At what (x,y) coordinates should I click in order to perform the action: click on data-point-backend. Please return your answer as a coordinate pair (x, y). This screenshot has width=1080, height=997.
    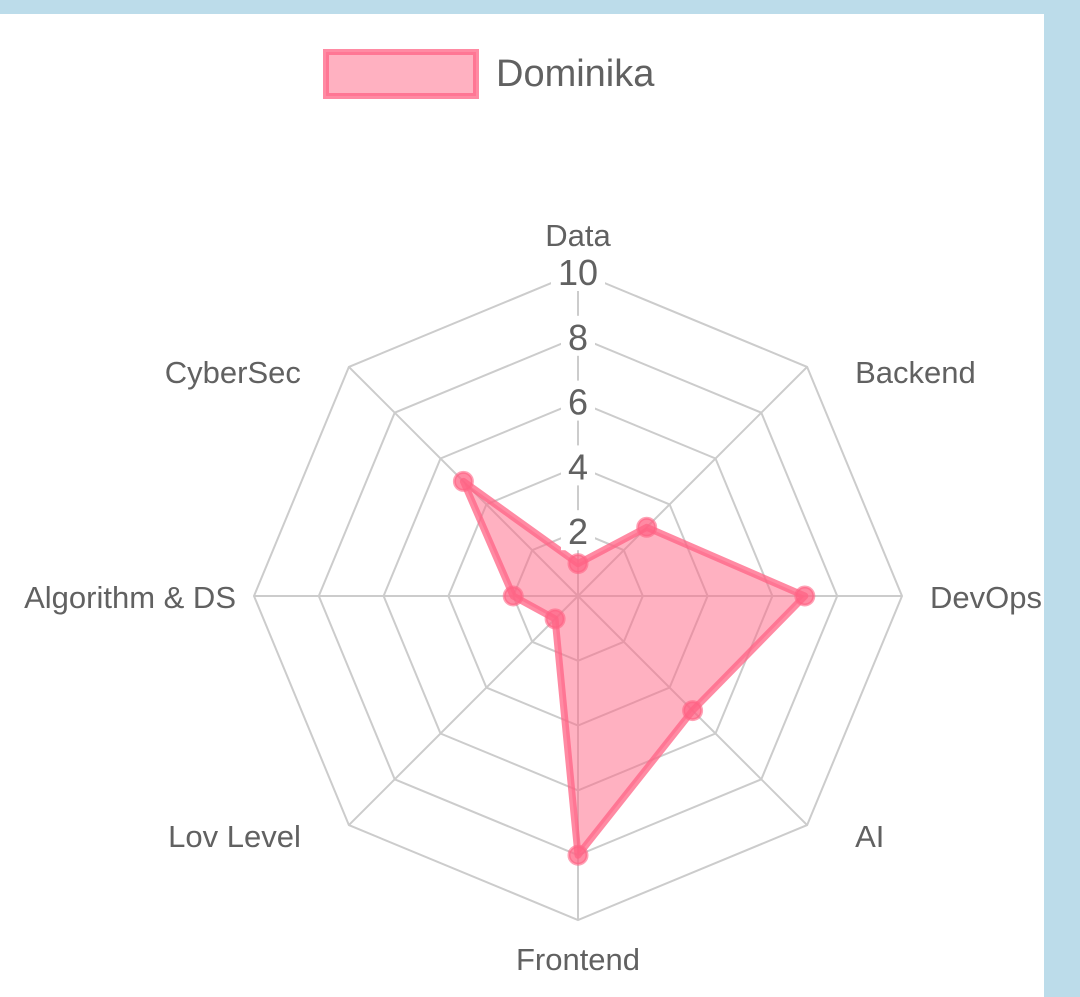
    Looking at the image, I should click on (647, 527).